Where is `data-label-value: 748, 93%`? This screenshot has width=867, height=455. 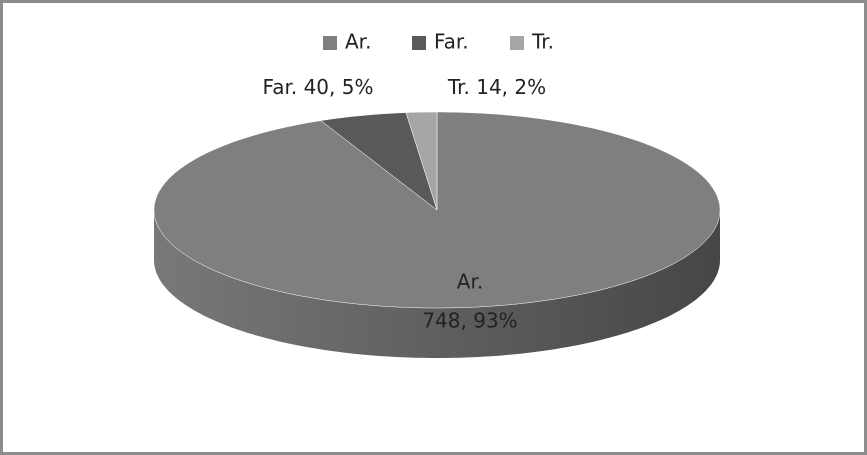 data-label-value: 748, 93% is located at coordinates (469, 321).